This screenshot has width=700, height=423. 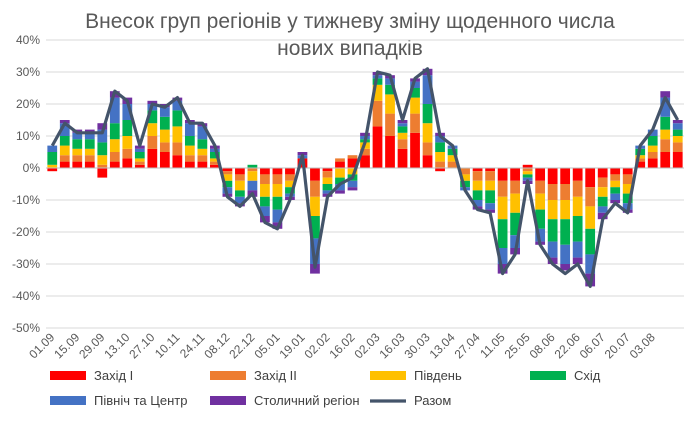 I want to click on legend-label: Захід І, so click(x=113, y=375).